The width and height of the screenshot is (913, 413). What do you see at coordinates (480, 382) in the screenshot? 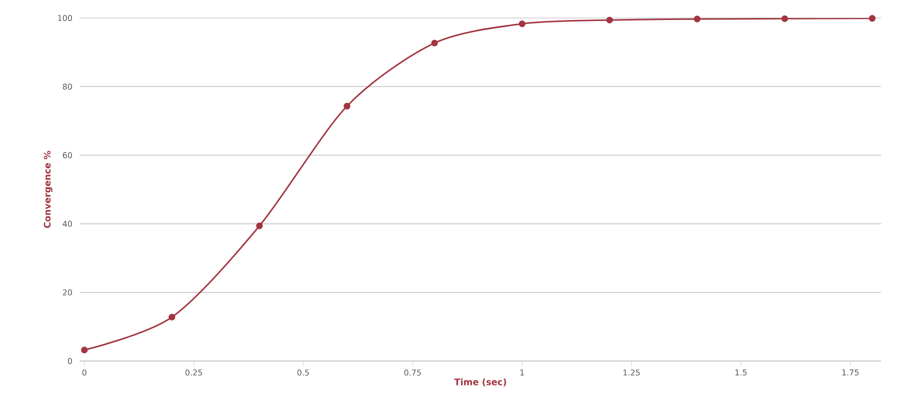
I see `x-axis-title: Time (sec)` at bounding box center [480, 382].